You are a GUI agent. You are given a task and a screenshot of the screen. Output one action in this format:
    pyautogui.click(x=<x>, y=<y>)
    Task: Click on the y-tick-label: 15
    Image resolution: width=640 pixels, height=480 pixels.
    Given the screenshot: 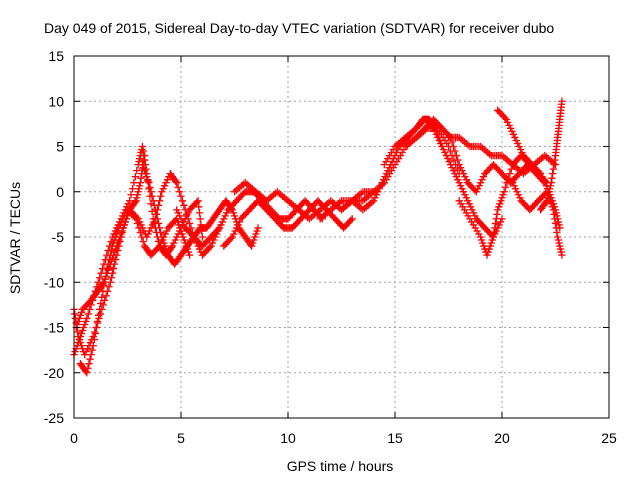 What is the action you would take?
    pyautogui.click(x=56, y=56)
    